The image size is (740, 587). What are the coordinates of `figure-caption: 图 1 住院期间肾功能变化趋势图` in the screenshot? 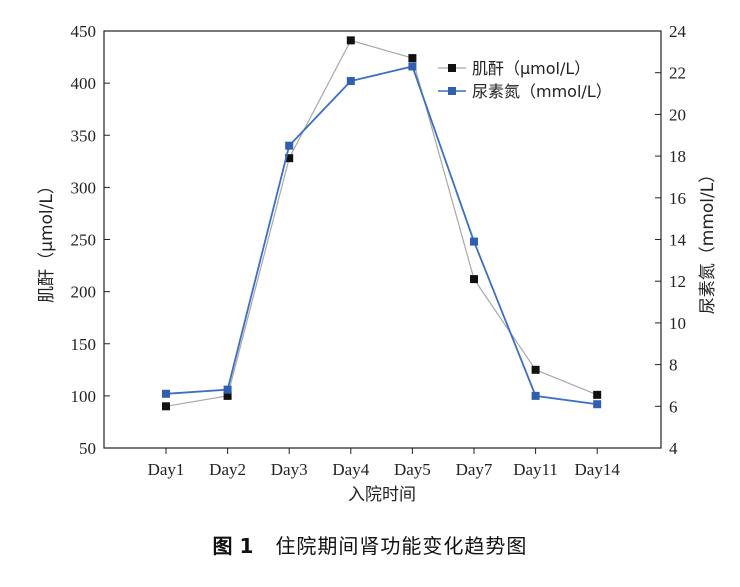 It's located at (370, 544).